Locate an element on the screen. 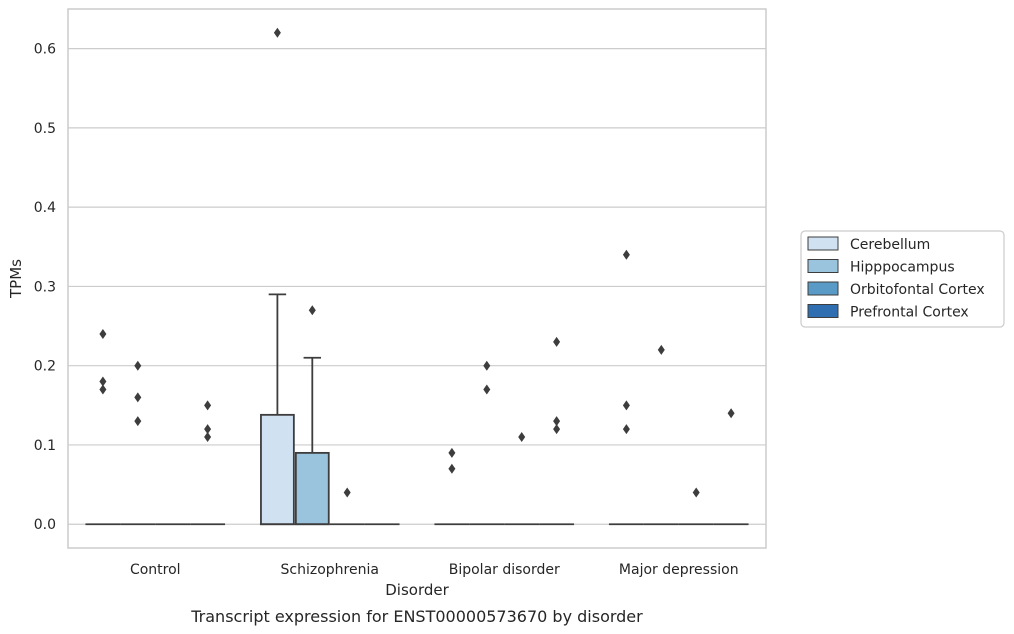 Image resolution: width=1014 pixels, height=634 pixels. legend-frame is located at coordinates (902, 279).